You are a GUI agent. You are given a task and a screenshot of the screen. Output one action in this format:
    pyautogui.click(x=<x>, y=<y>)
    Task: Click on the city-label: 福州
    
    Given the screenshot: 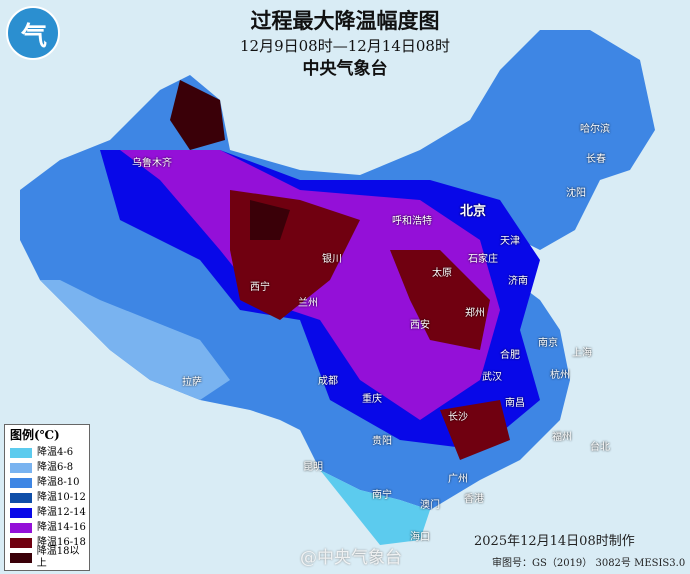 What is the action you would take?
    pyautogui.click(x=562, y=437)
    